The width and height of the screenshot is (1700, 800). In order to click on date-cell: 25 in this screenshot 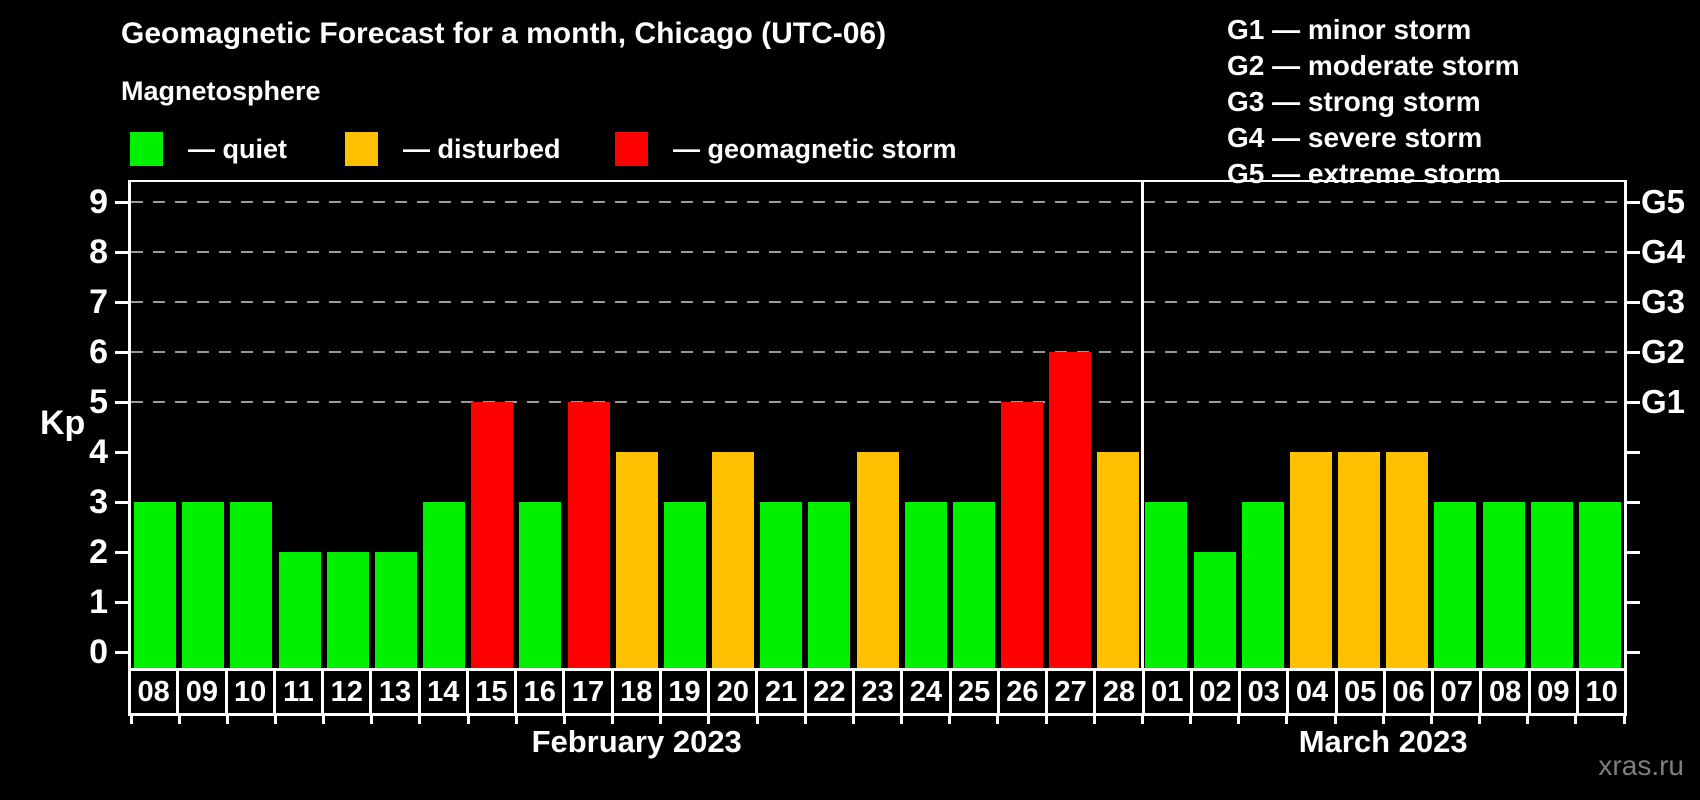, I will do `click(976, 692)`.